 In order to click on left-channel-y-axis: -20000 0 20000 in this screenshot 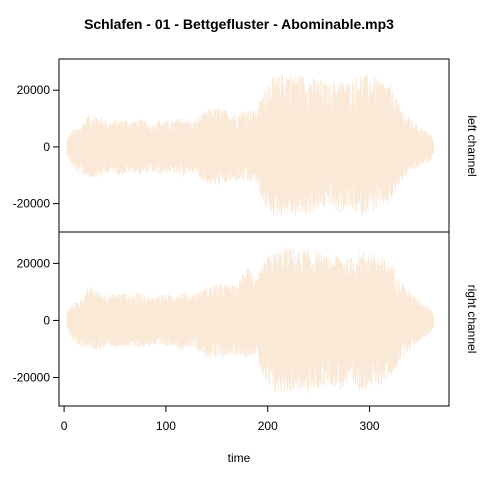, I will do `click(36, 147)`.